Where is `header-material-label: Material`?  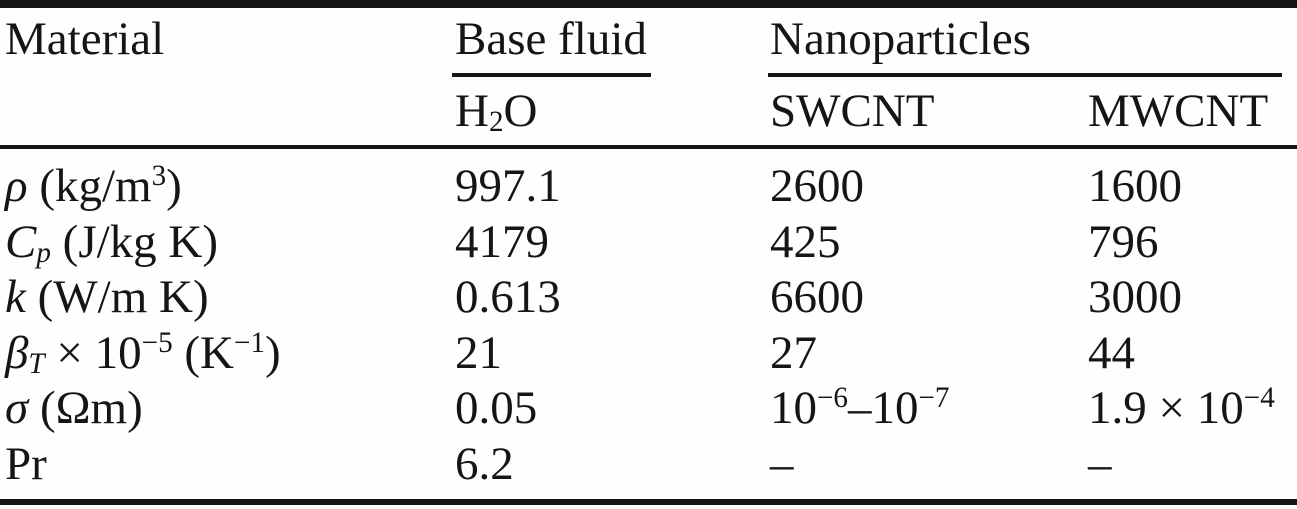
header-material-label: Material is located at coordinates (85, 39).